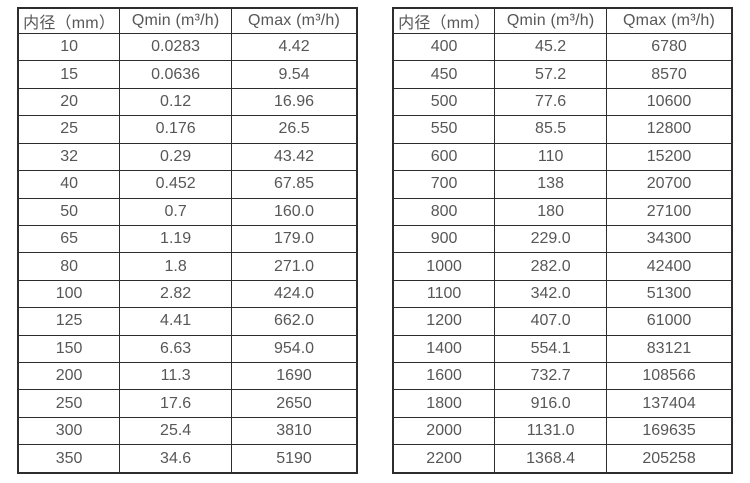  I want to click on table-row: 300 25.4 3810, so click(187, 431).